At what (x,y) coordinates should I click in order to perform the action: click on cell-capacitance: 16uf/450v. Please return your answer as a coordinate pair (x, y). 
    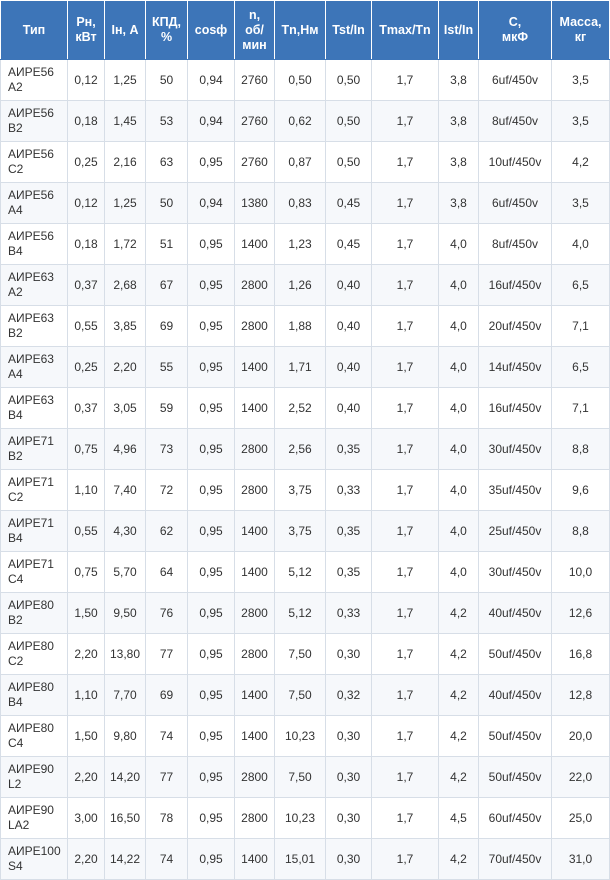
    Looking at the image, I should click on (515, 285).